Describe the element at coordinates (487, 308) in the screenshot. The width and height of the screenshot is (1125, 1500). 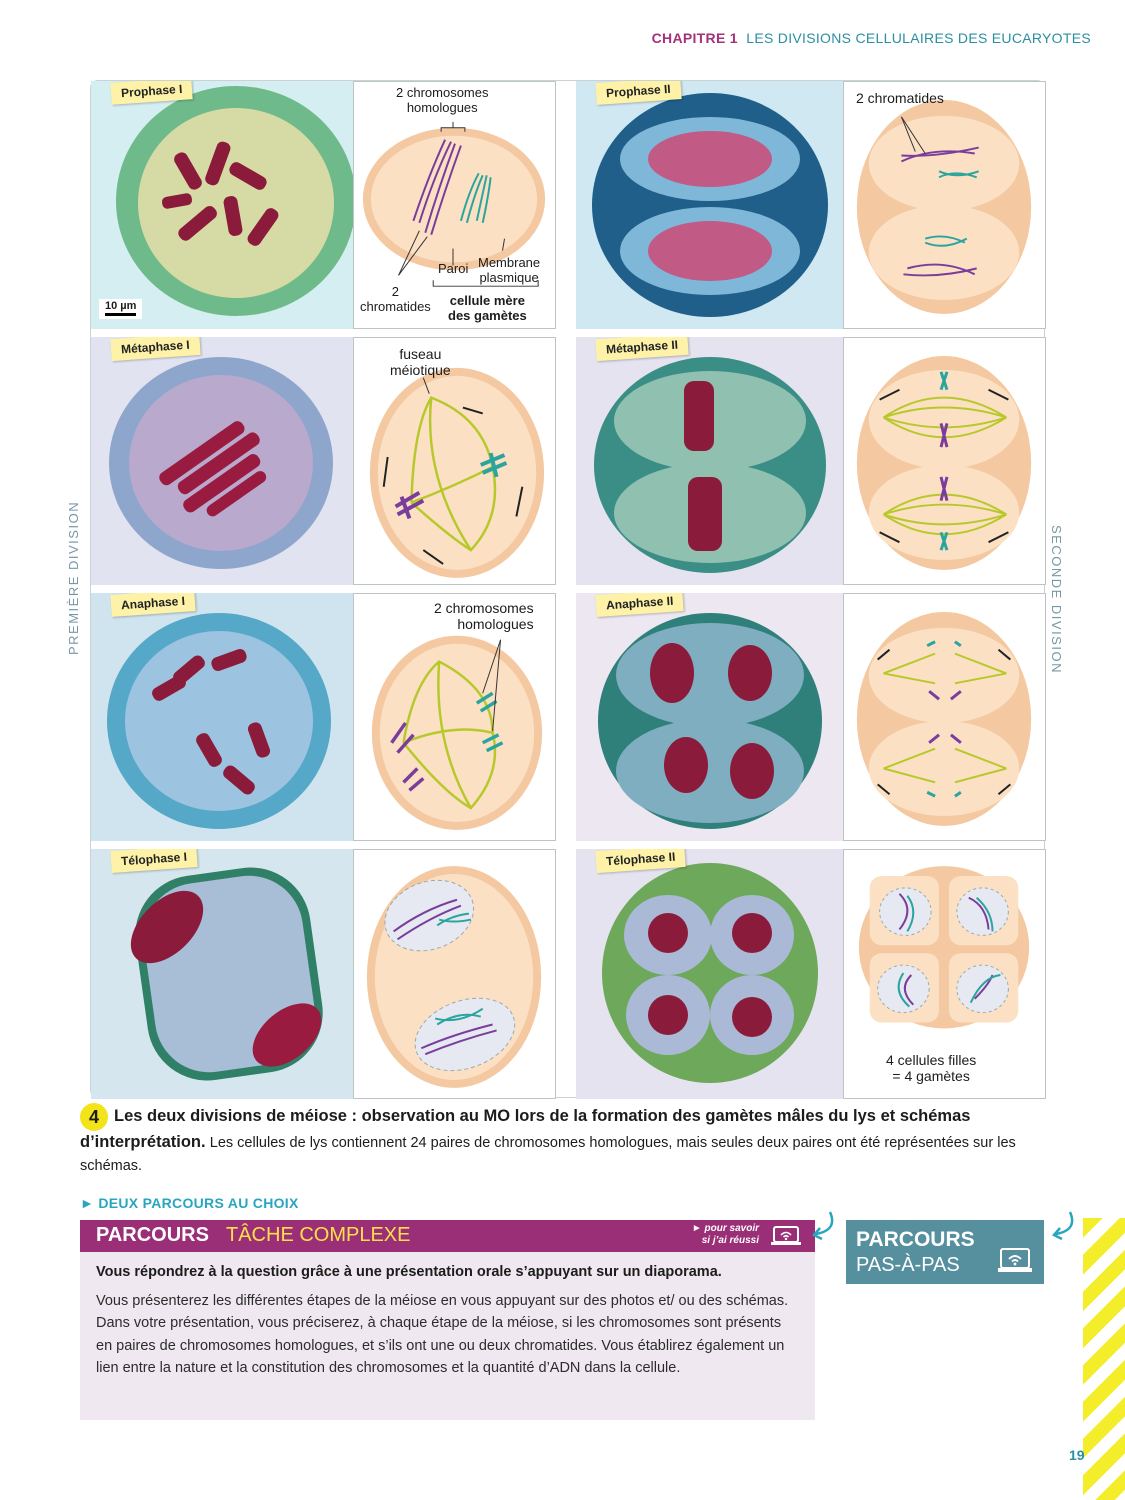
I see `annotation-mother-cell: cellule mère des gamètes` at that location.